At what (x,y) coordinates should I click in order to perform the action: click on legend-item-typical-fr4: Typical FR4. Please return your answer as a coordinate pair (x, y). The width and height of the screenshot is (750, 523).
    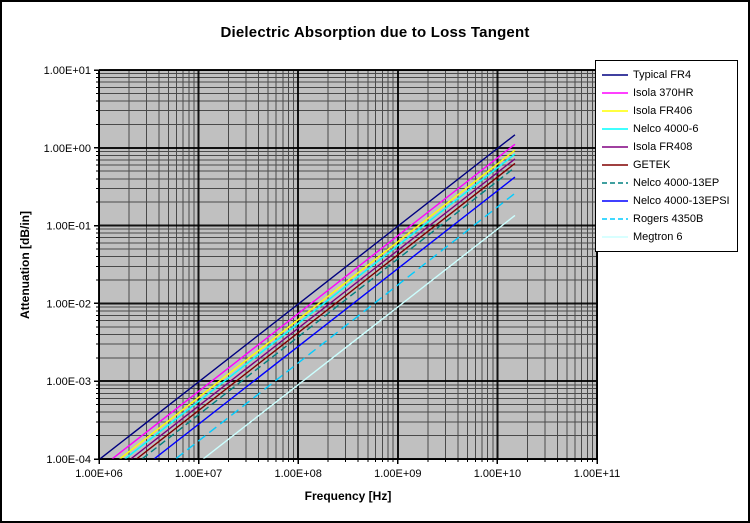
    Looking at the image, I should click on (668, 75).